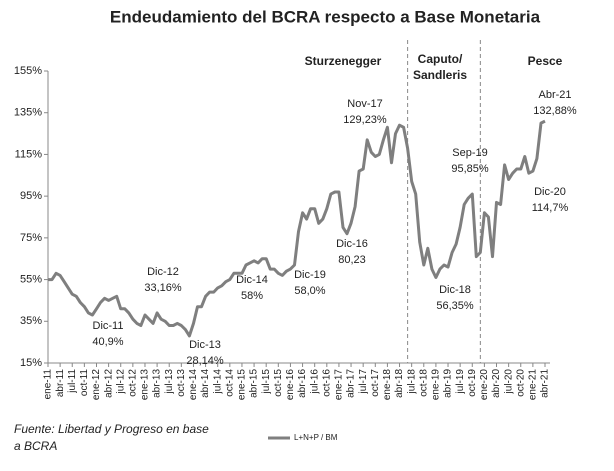 The height and width of the screenshot is (471, 614). Describe the element at coordinates (278, 383) in the screenshot. I see `x-tick-label: oct-15` at that location.